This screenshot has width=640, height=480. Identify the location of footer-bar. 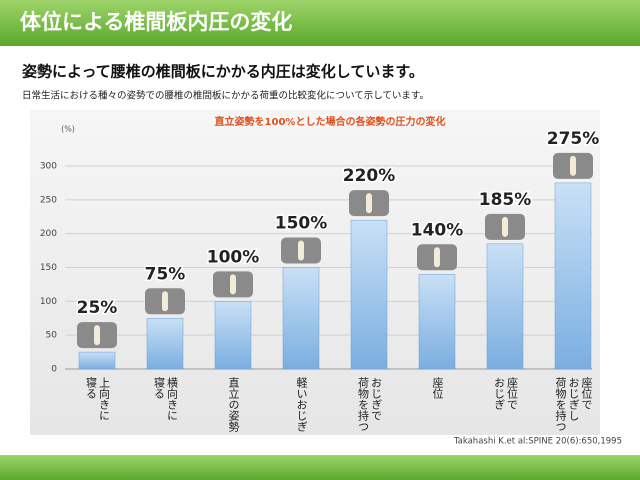
(320, 467).